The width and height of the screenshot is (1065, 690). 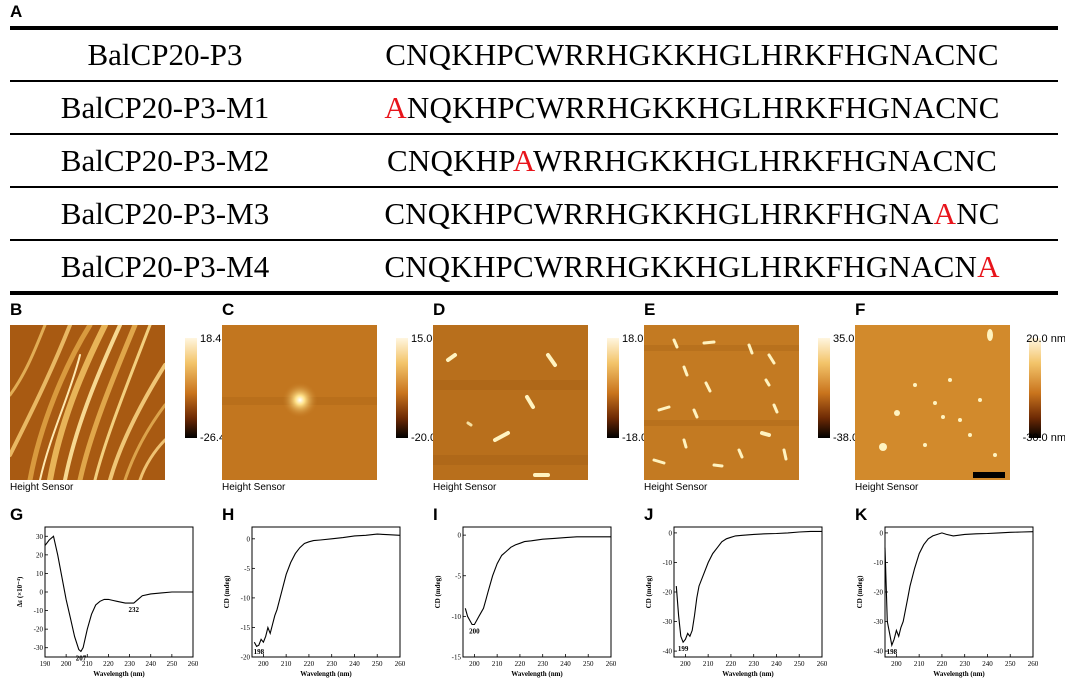 I want to click on table-top-rule, so click(x=534, y=28).